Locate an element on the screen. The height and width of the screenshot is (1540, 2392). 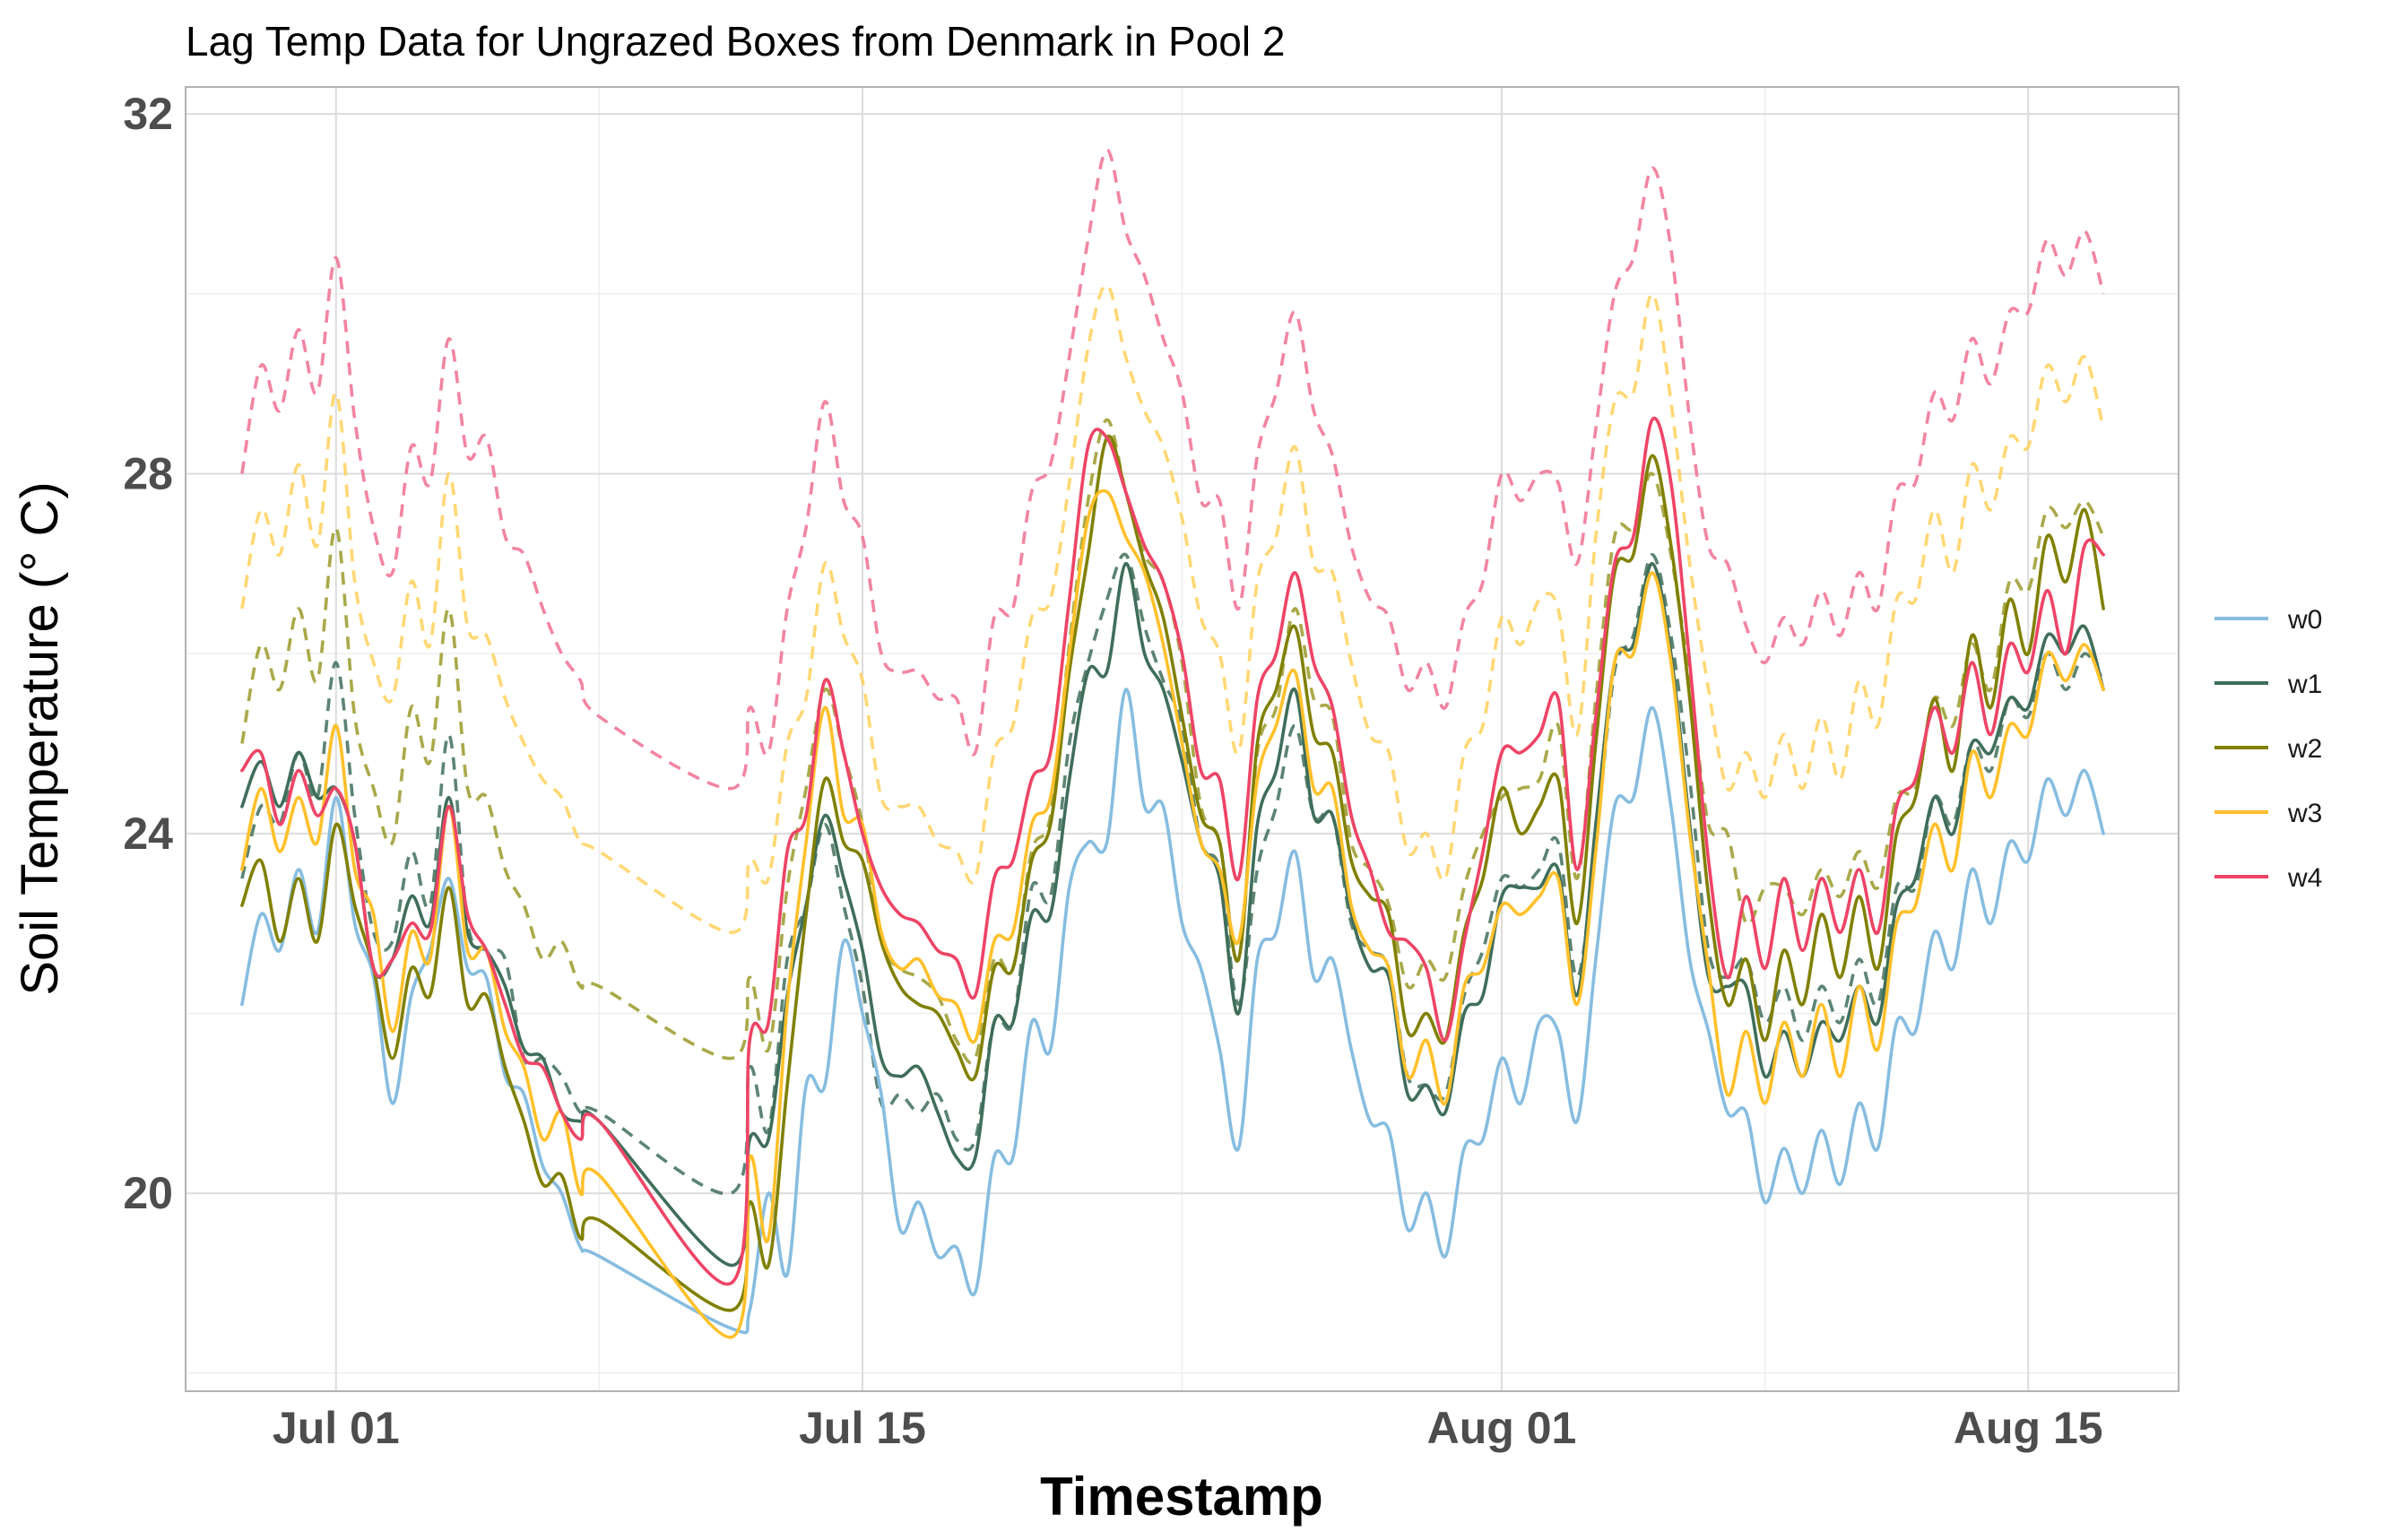
y-tick-label: 28 is located at coordinates (148, 473).